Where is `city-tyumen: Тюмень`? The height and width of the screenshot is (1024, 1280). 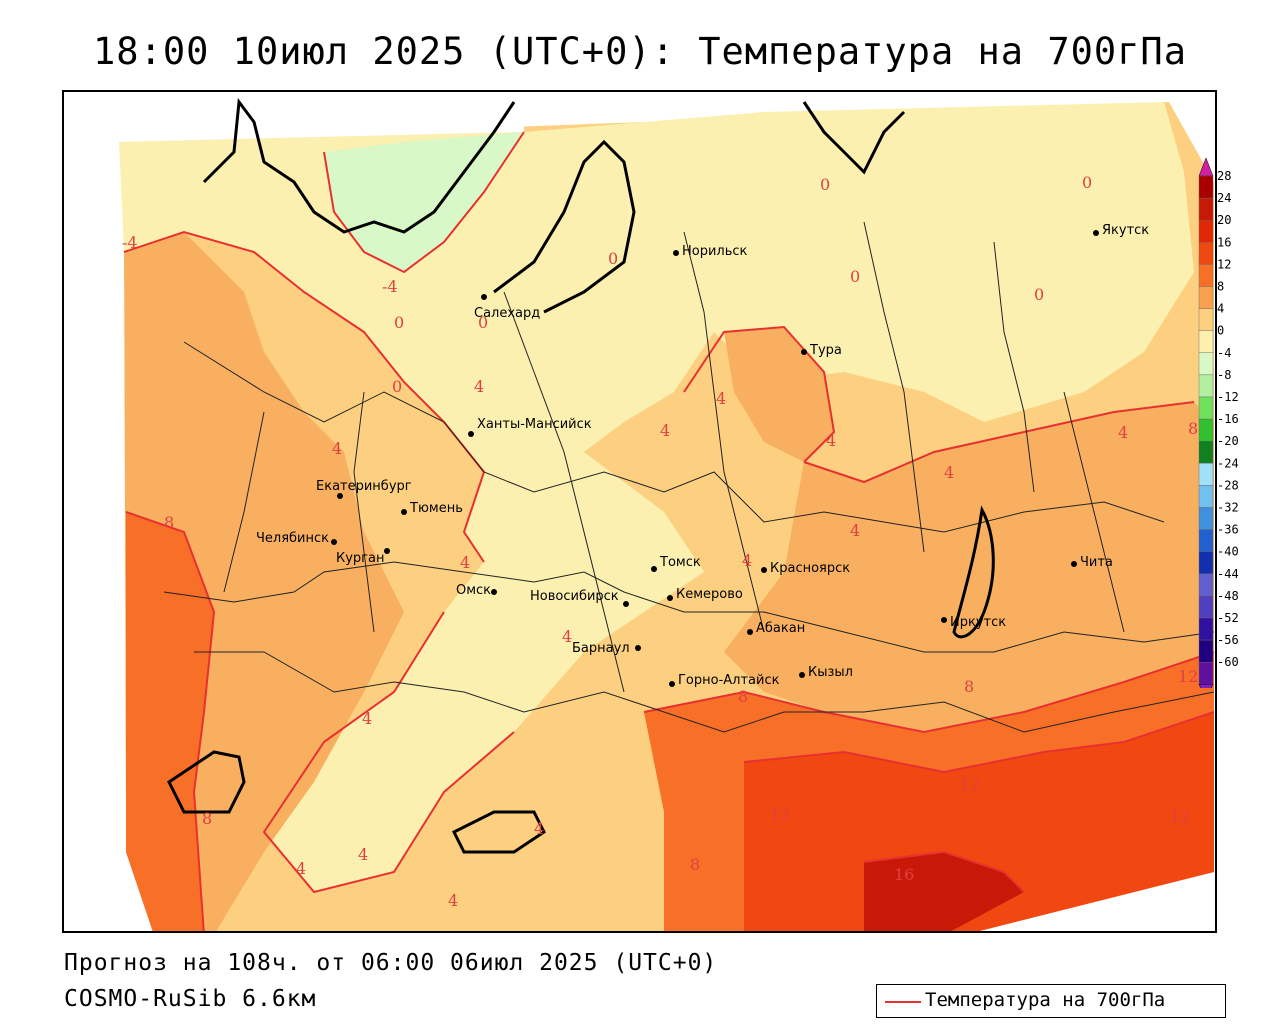
city-tyumen: Тюмень is located at coordinates (432, 508).